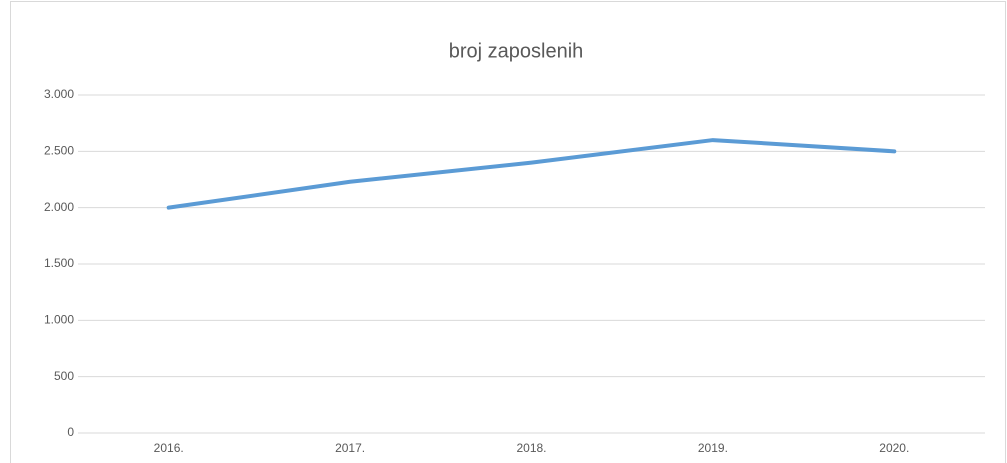 The height and width of the screenshot is (463, 1007). Describe the element at coordinates (59, 320) in the screenshot. I see `y-tick-label: 1.000` at that location.